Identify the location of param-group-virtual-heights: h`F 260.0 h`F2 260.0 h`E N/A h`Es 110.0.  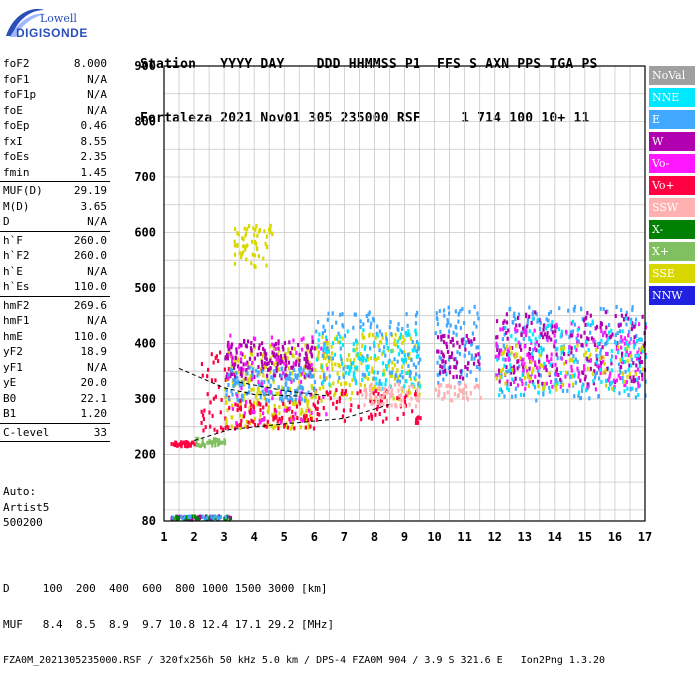
(55, 264).